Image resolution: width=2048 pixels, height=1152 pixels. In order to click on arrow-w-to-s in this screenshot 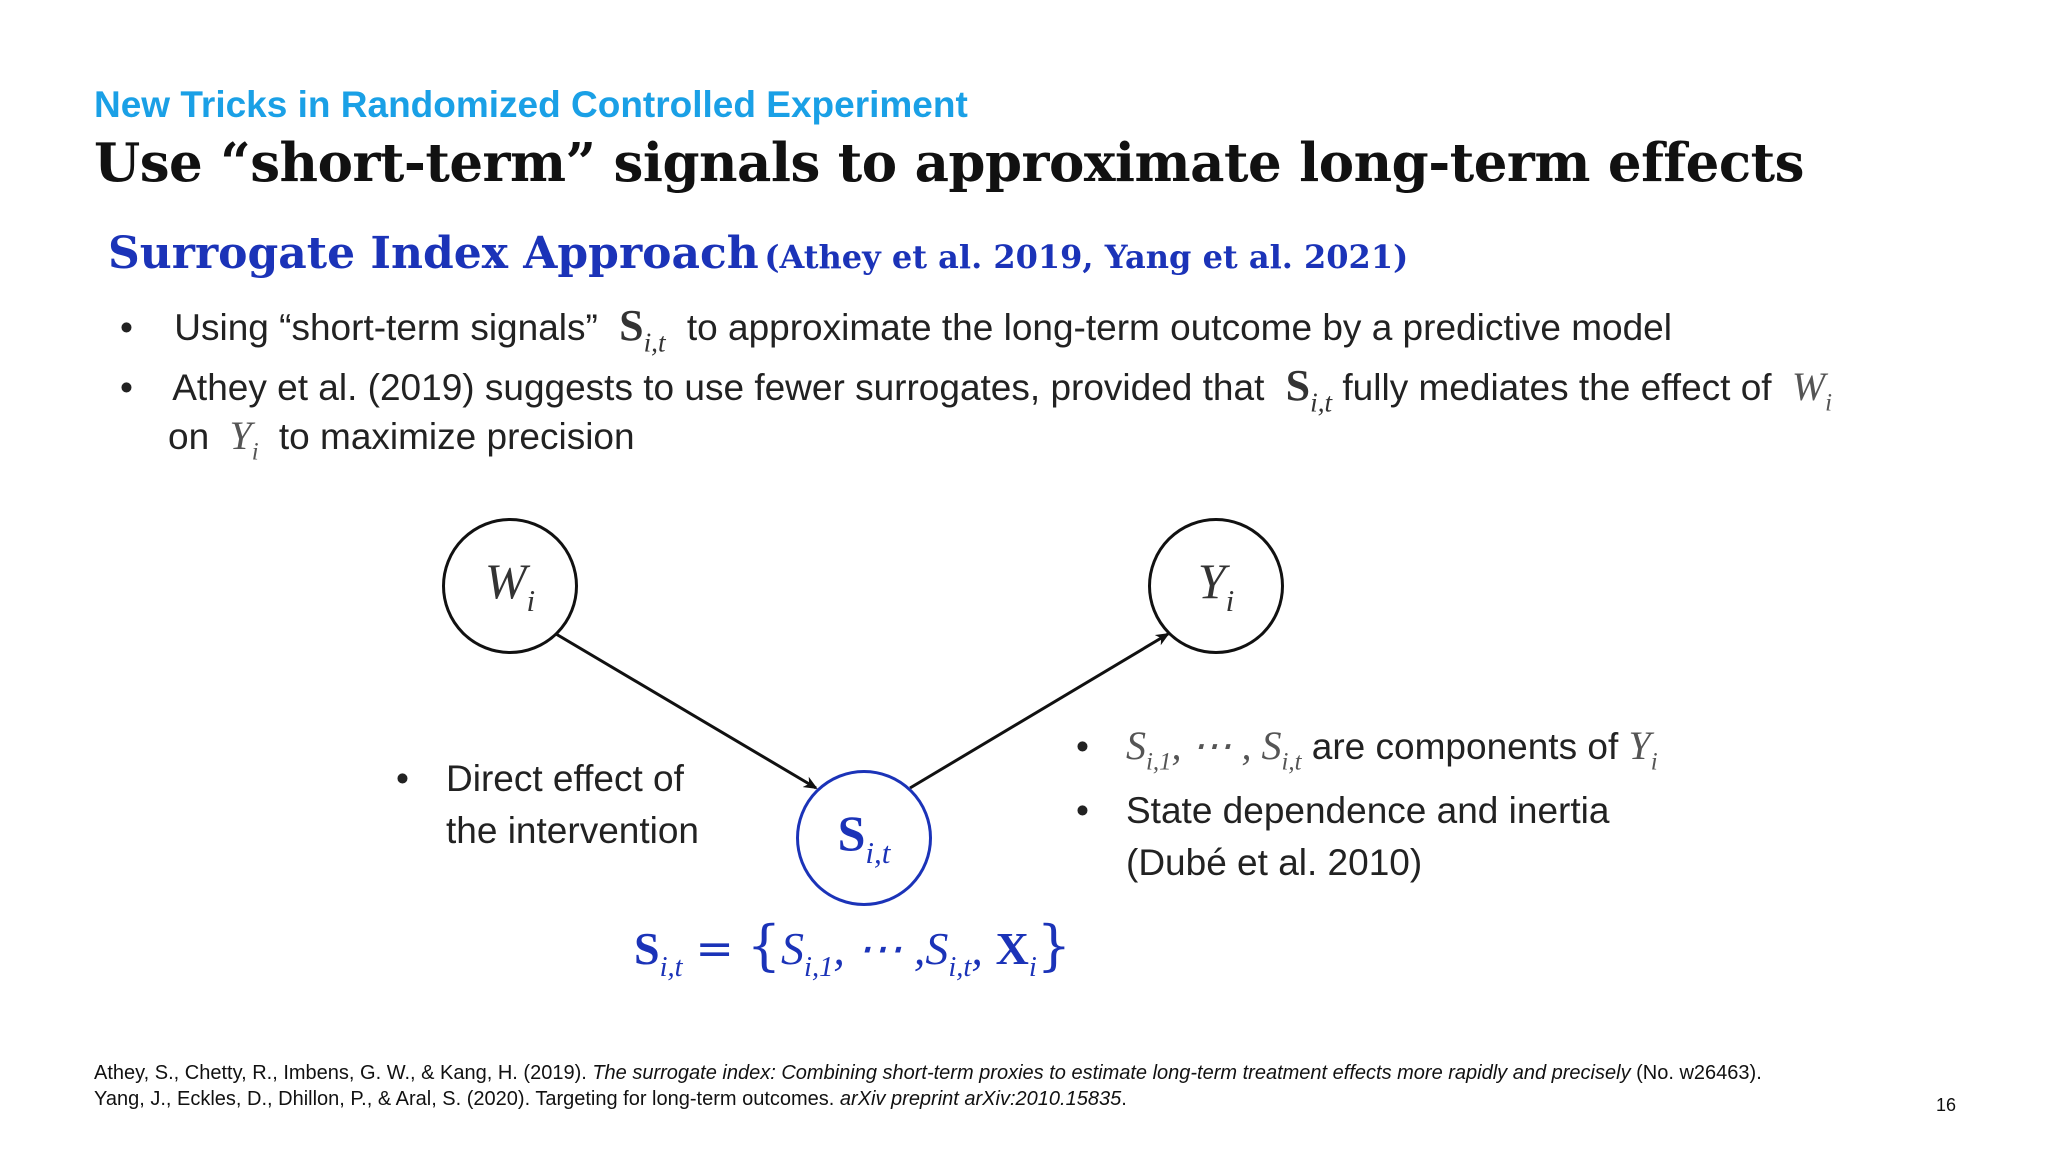, I will do `click(686, 711)`.